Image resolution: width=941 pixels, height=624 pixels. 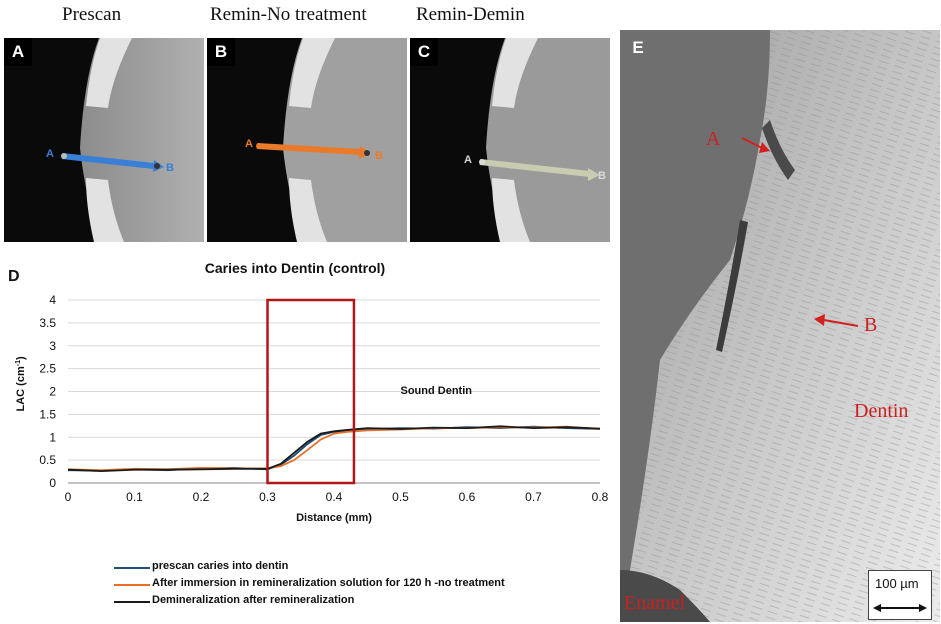 I want to click on panel-badge-a: A, so click(x=18, y=52).